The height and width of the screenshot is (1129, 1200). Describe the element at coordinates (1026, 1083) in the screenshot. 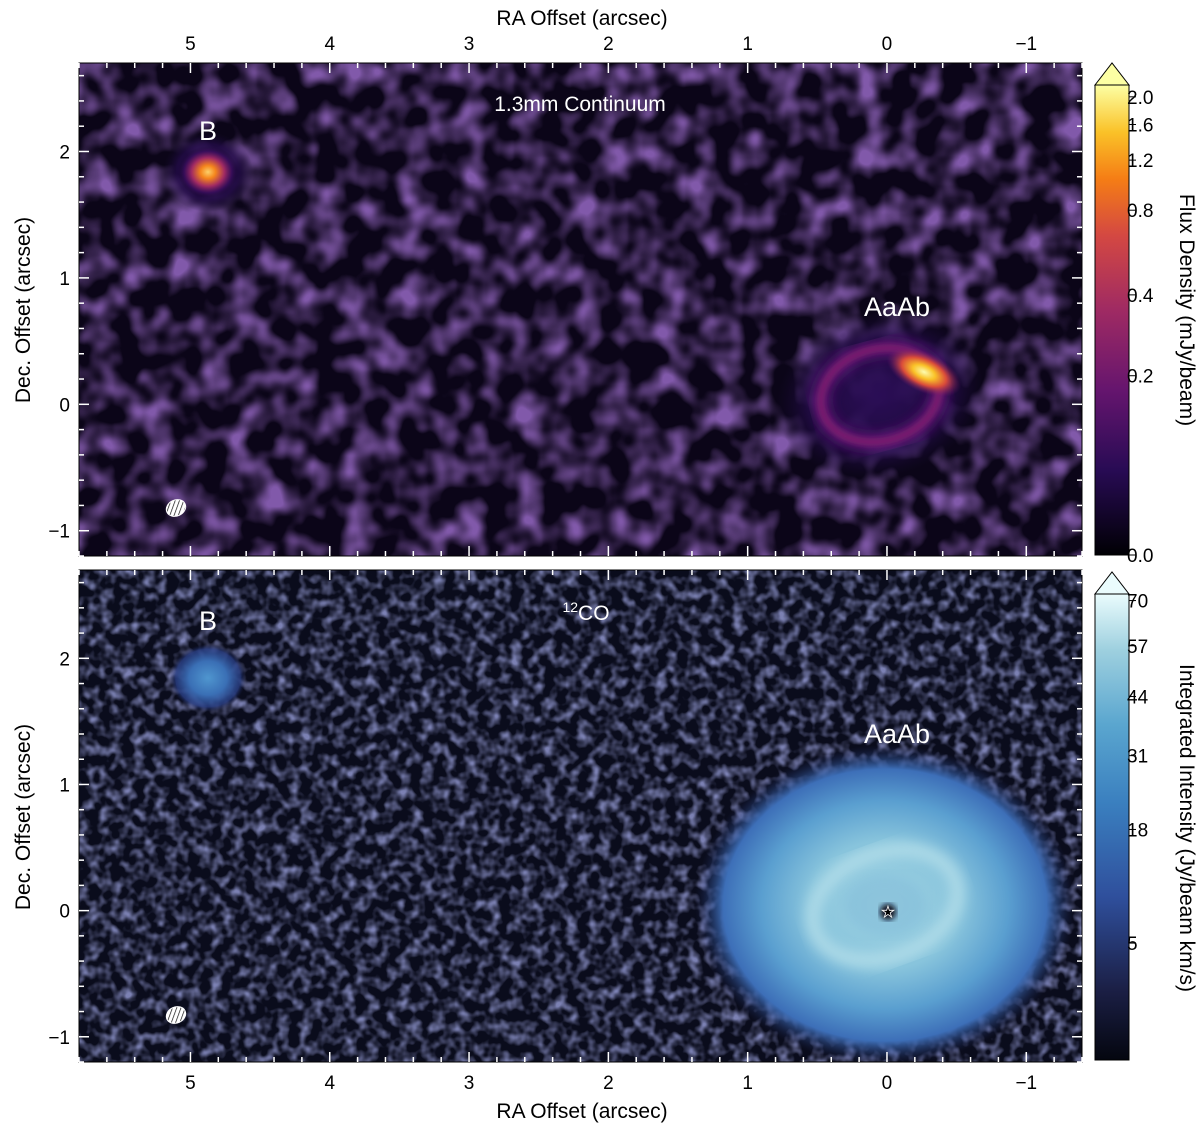

I see `ra-tick-label-bottom: −1` at that location.